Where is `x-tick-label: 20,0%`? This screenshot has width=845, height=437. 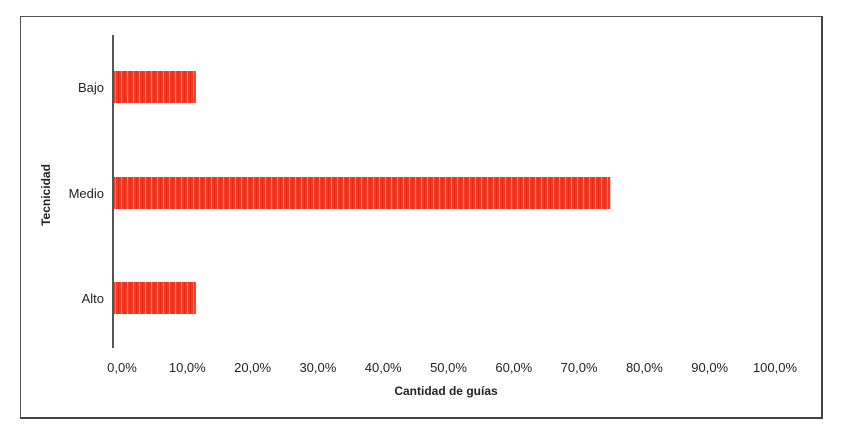
x-tick-label: 20,0% is located at coordinates (252, 367).